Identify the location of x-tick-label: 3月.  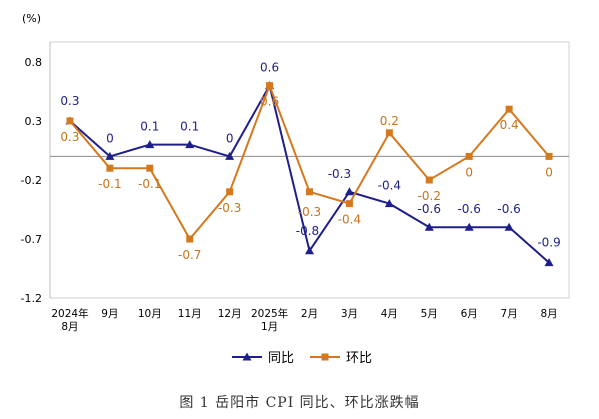
(349, 314).